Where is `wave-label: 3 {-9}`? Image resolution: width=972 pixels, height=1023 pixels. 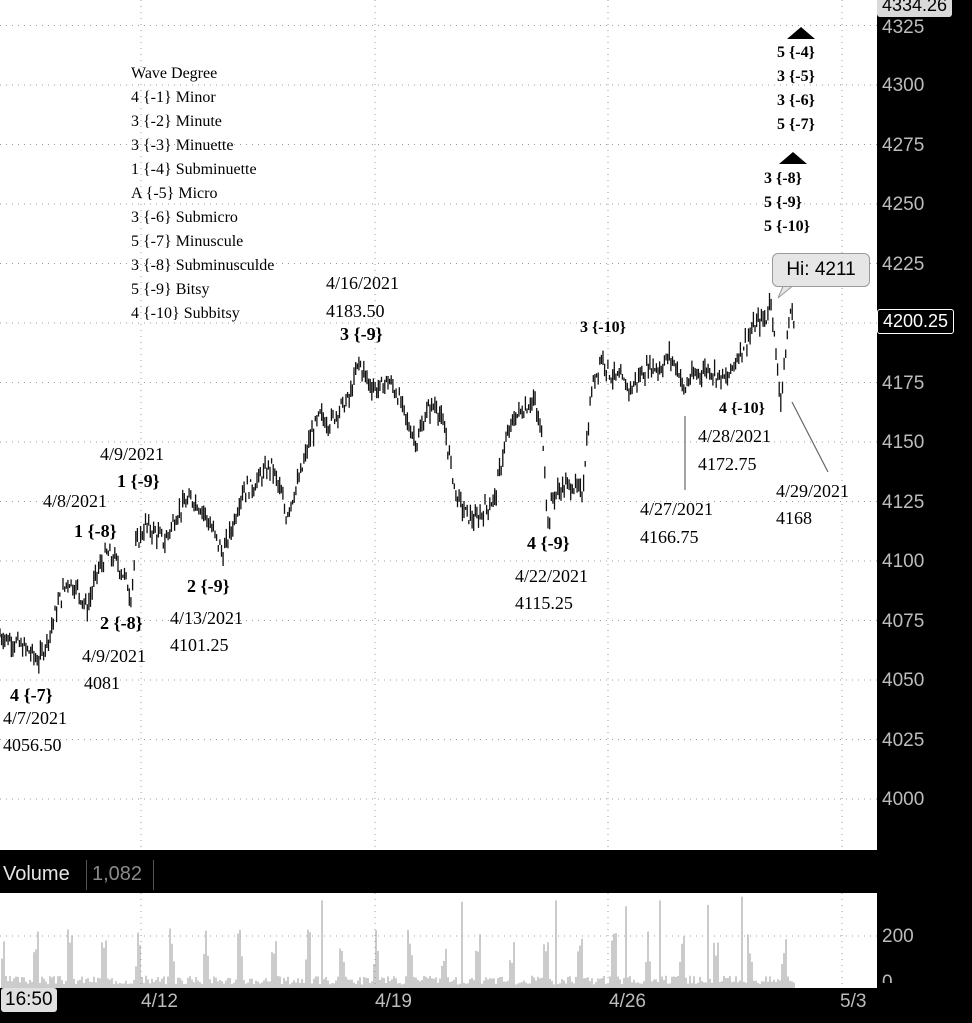 wave-label: 3 {-9} is located at coordinates (361, 334).